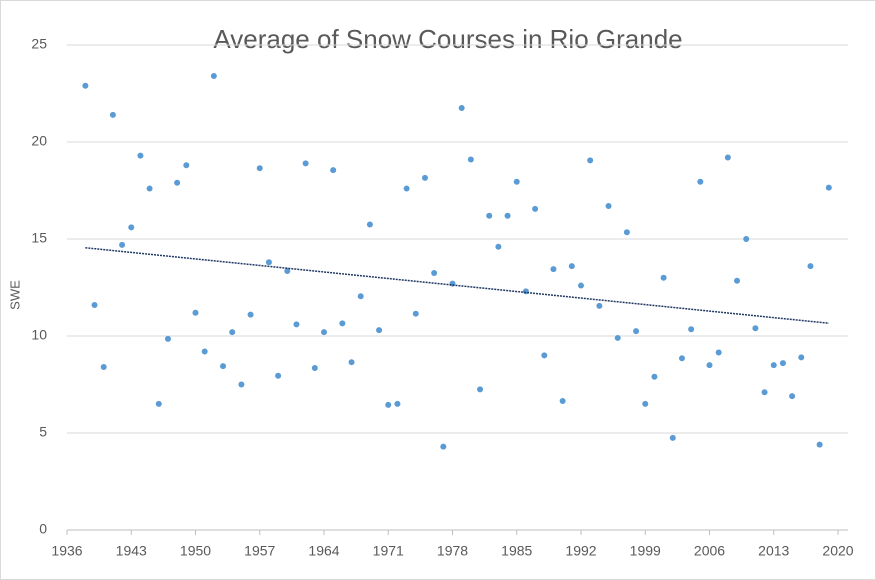 This screenshot has width=876, height=580. I want to click on x-tick-label: 1985, so click(516, 551).